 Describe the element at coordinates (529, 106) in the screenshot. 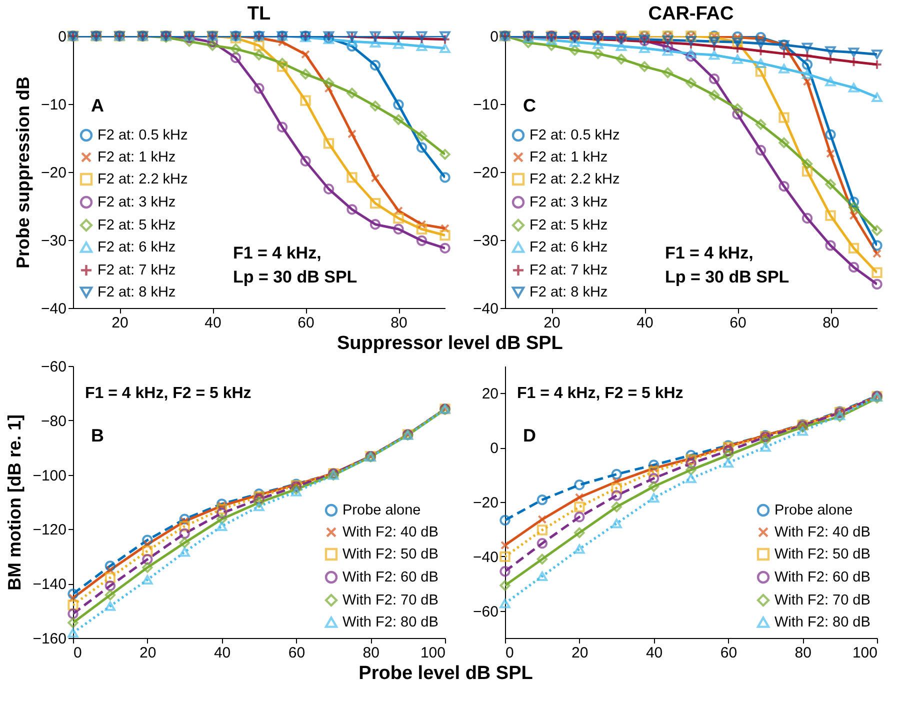

I see `annotation: C` at that location.